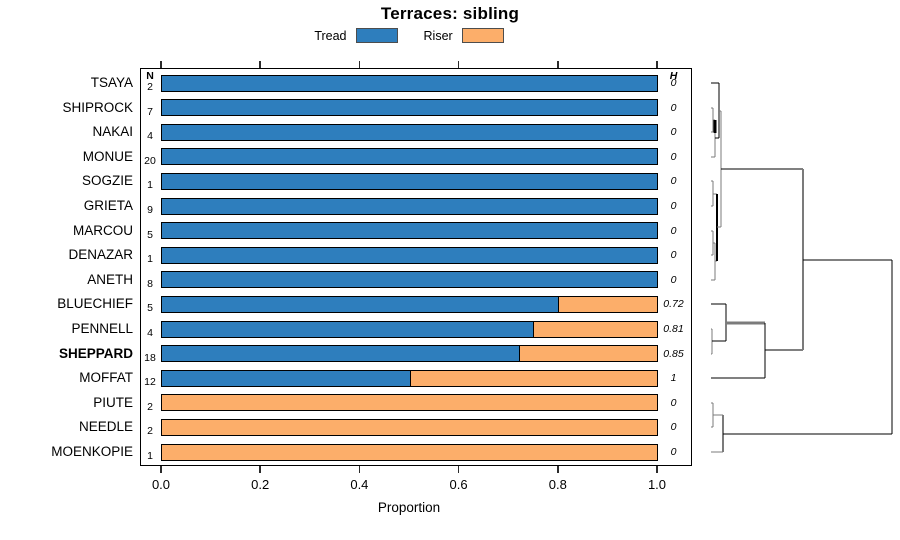 The height and width of the screenshot is (540, 900). What do you see at coordinates (409, 507) in the screenshot?
I see `x-axis-label: Proportion` at bounding box center [409, 507].